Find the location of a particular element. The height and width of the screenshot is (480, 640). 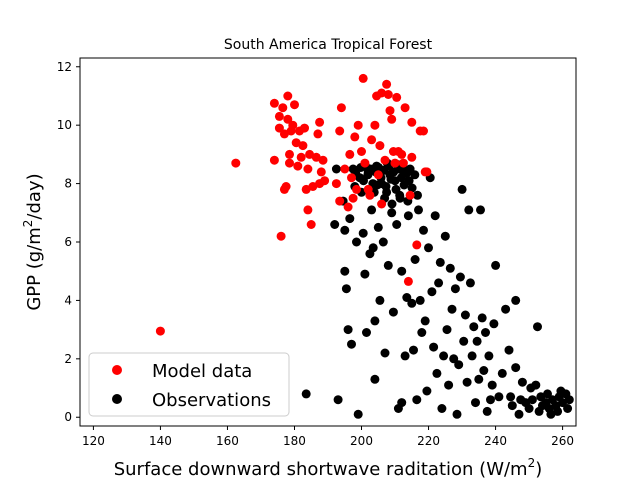

x-tick-label: 180 is located at coordinates (294, 441).